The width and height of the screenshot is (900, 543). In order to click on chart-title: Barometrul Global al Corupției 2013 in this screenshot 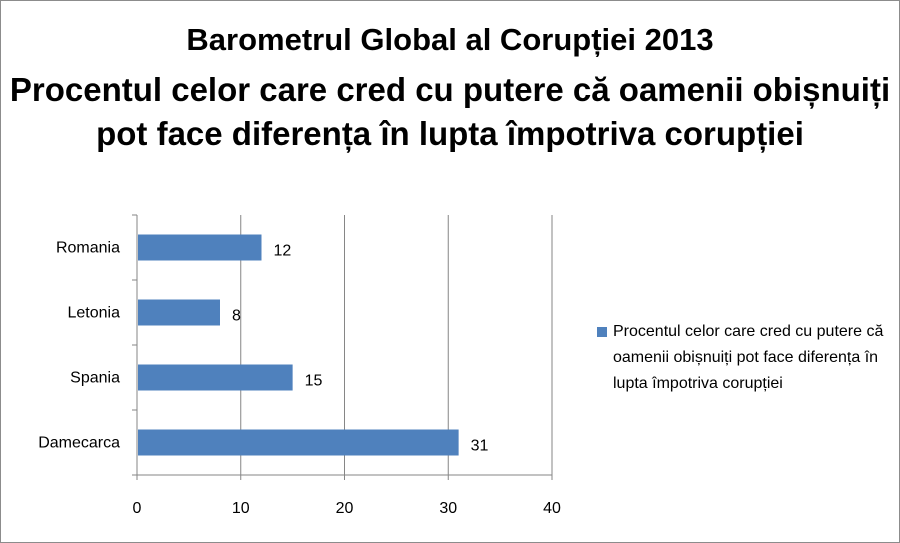, I will do `click(450, 39)`.